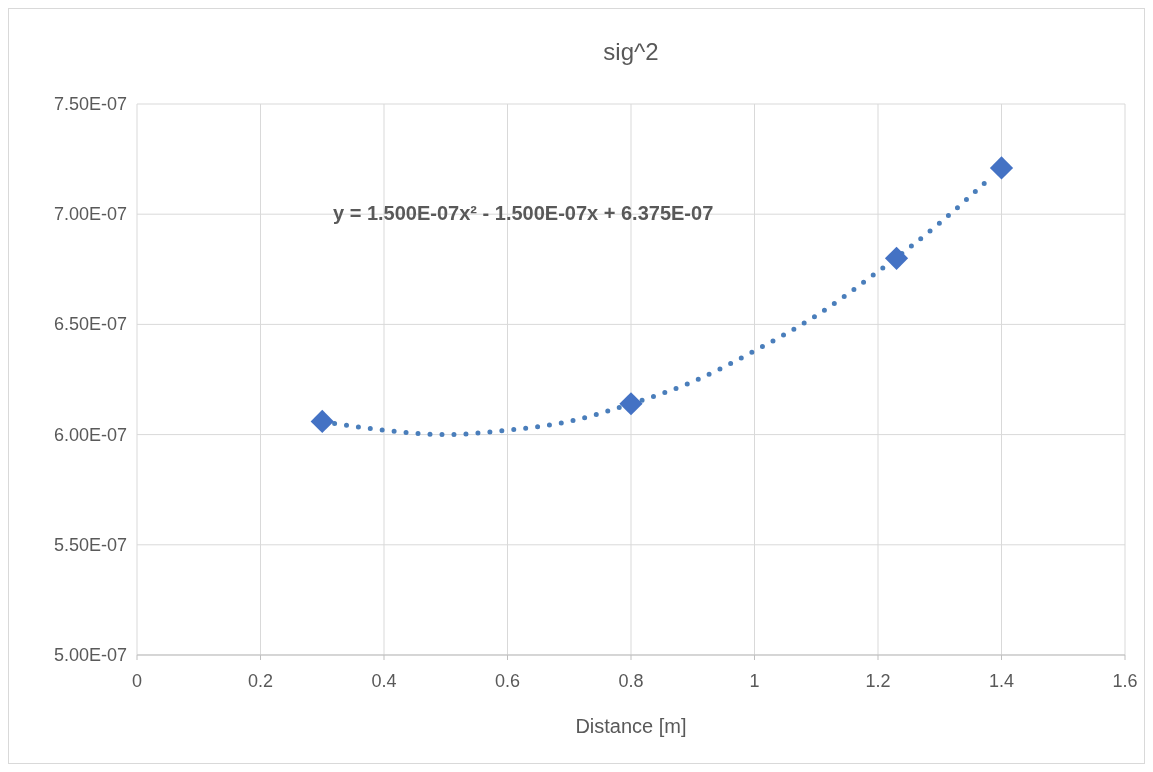 Image resolution: width=1153 pixels, height=772 pixels. I want to click on y-tick-label: 7.50E-07, so click(90, 104).